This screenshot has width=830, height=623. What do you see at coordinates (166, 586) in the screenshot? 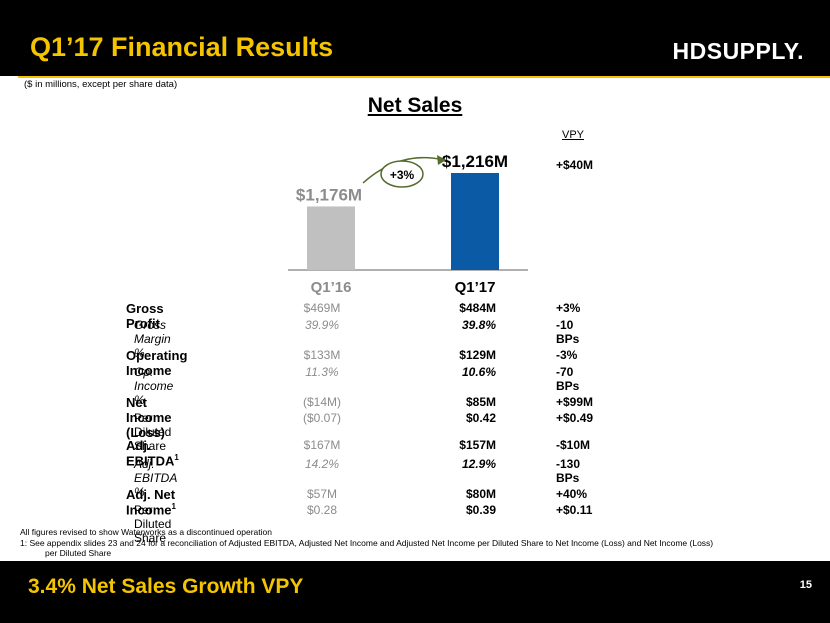
I see `footer-headline: 3.4% Net Sales Growth VPY` at bounding box center [166, 586].